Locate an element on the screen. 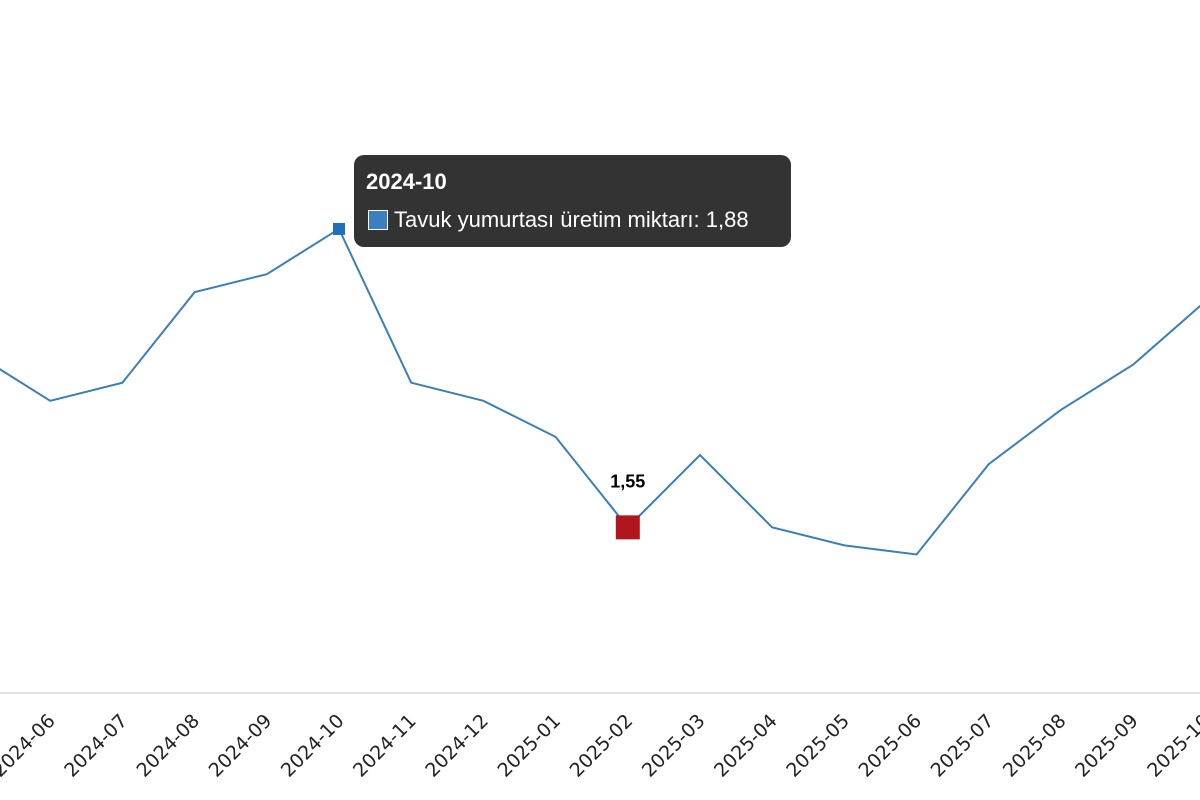  tooltip-row: Tavuk yumurtası üretim miktarı: 1,88 is located at coordinates (572, 220).